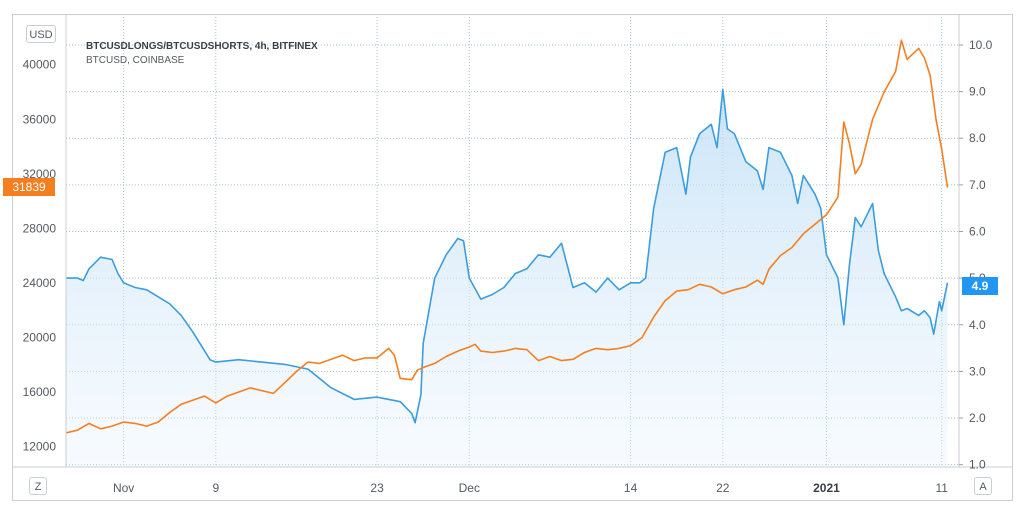  I want to click on zoom-button: Z, so click(38, 486).